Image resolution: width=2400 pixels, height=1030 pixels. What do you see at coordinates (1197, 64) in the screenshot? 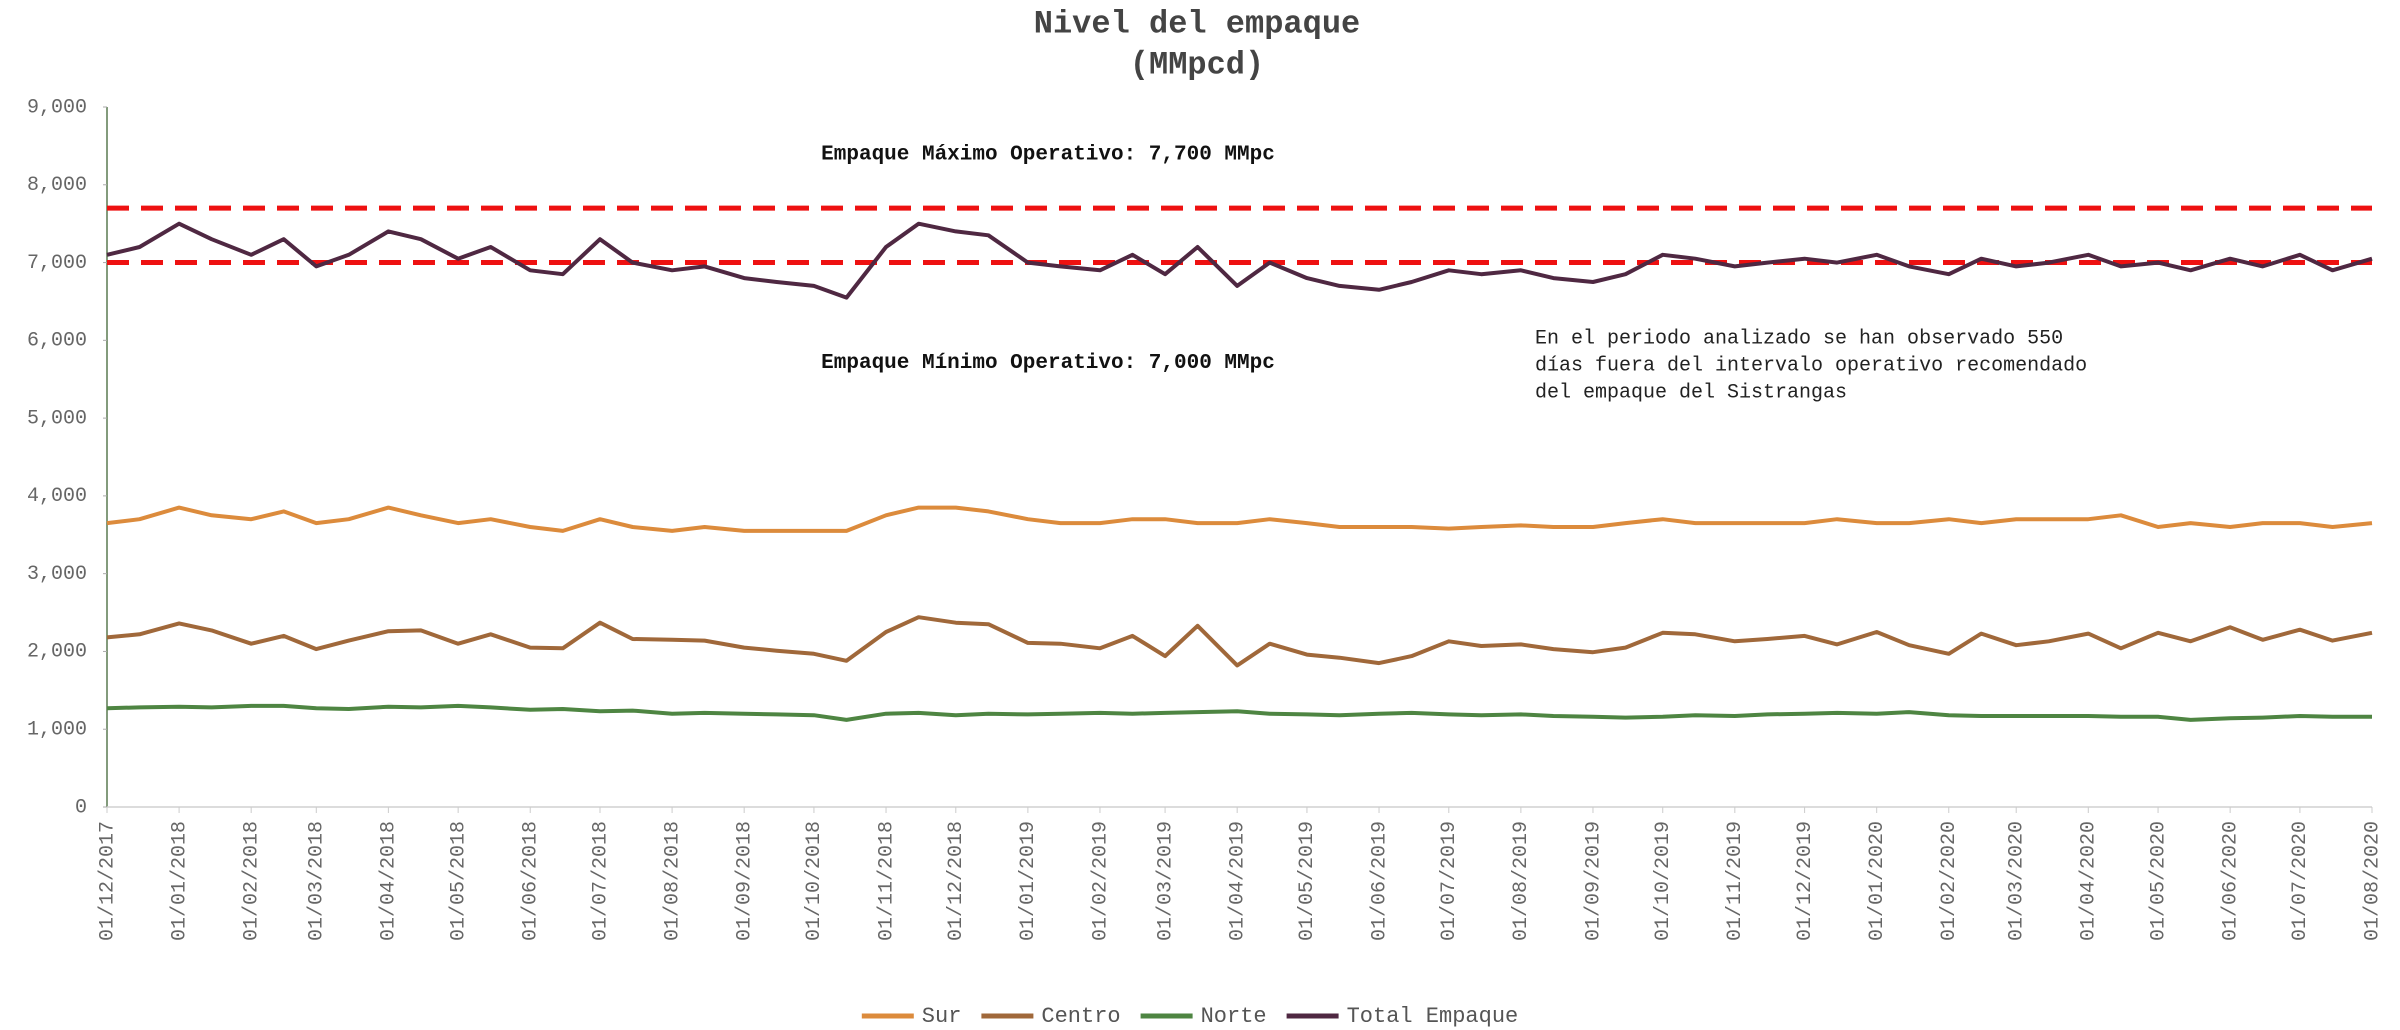
I see `chart-subtitle: (MMpcd)` at bounding box center [1197, 64].